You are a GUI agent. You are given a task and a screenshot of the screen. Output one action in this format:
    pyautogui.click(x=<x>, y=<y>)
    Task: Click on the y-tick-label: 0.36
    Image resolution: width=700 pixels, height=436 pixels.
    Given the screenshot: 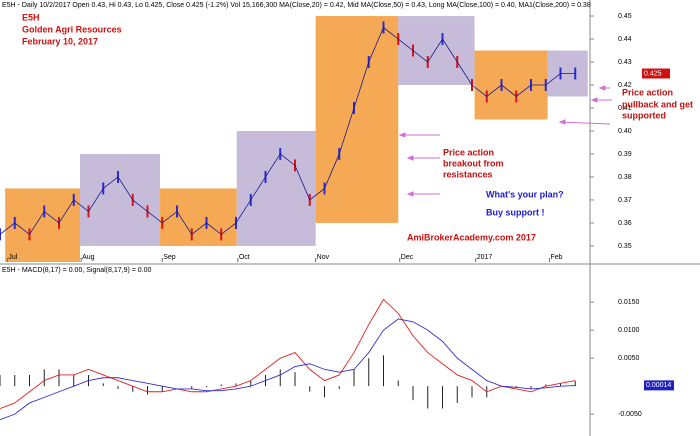 What is the action you would take?
    pyautogui.click(x=625, y=223)
    